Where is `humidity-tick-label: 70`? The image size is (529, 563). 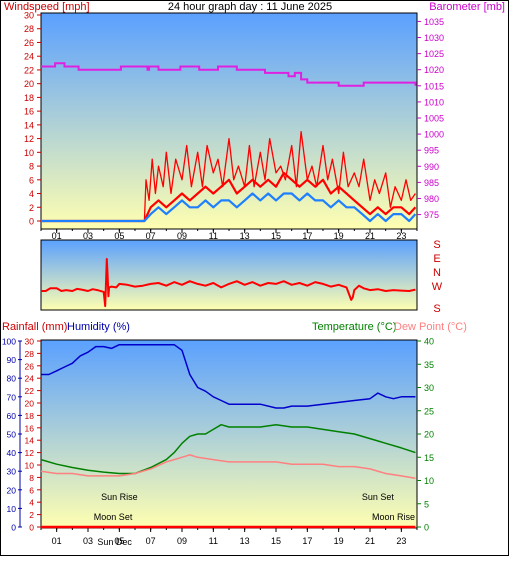
humidity-tick-label: 70 is located at coordinates (12, 397).